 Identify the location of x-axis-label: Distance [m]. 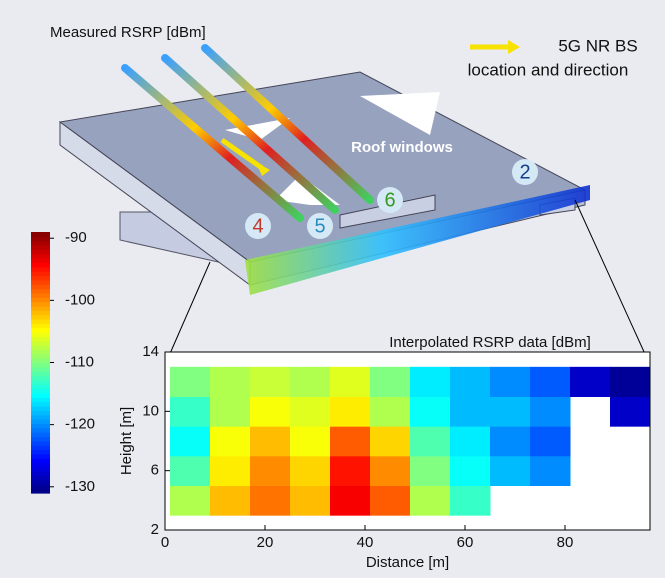
(407, 562).